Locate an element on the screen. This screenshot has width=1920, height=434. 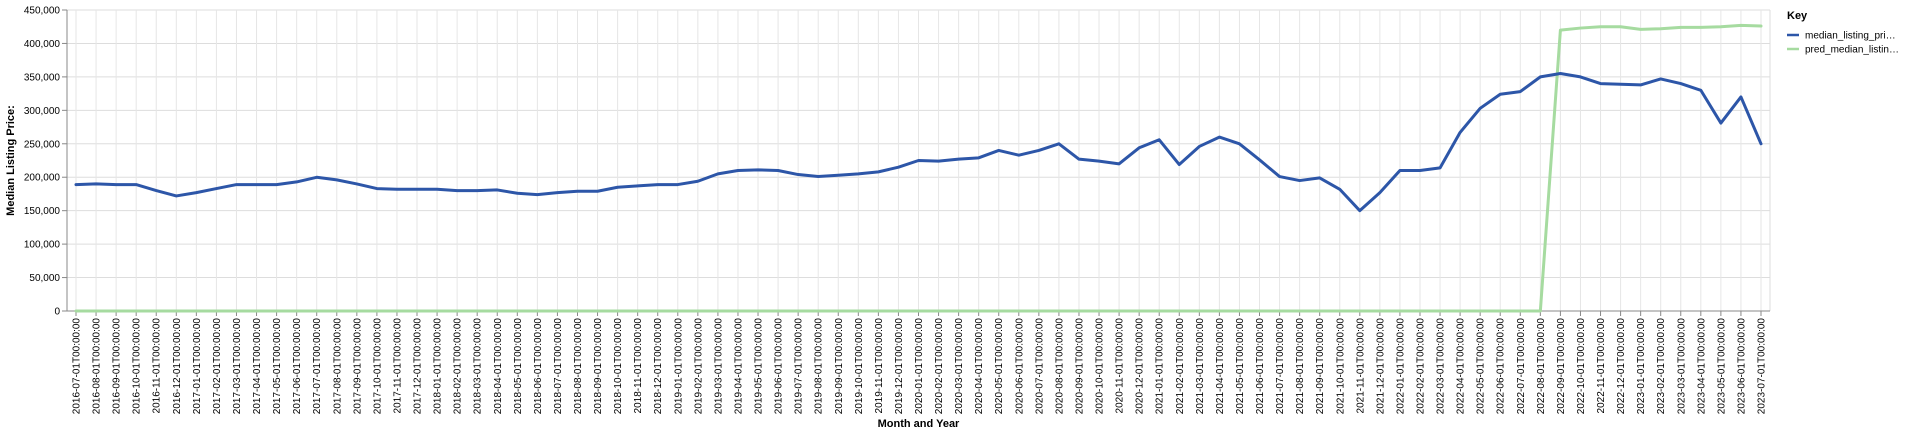
x-tick-label: 2023-01-01T00:00:00 is located at coordinates (1641, 366).